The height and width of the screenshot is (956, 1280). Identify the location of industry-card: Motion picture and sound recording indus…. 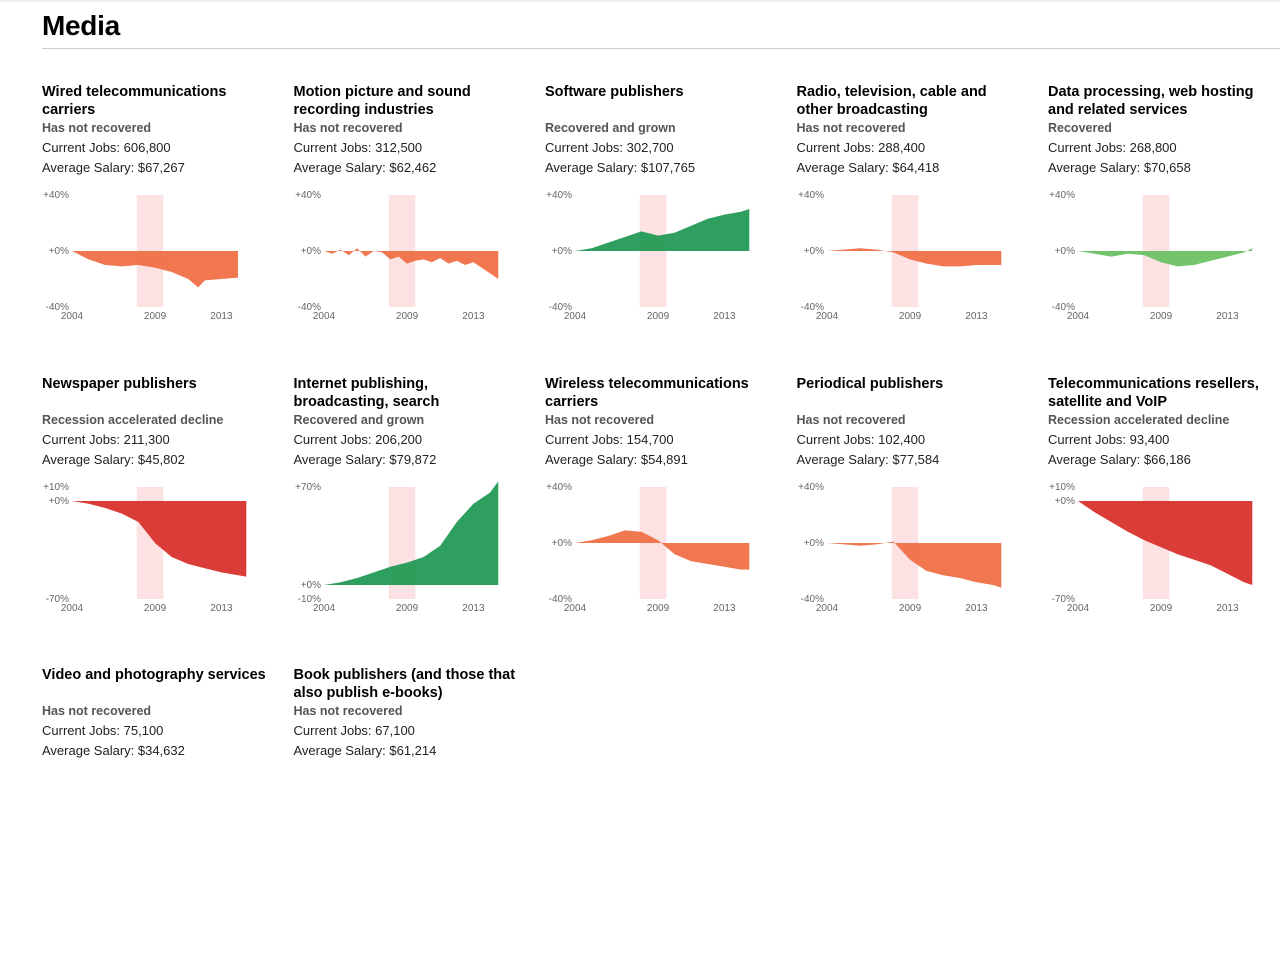
(406, 228).